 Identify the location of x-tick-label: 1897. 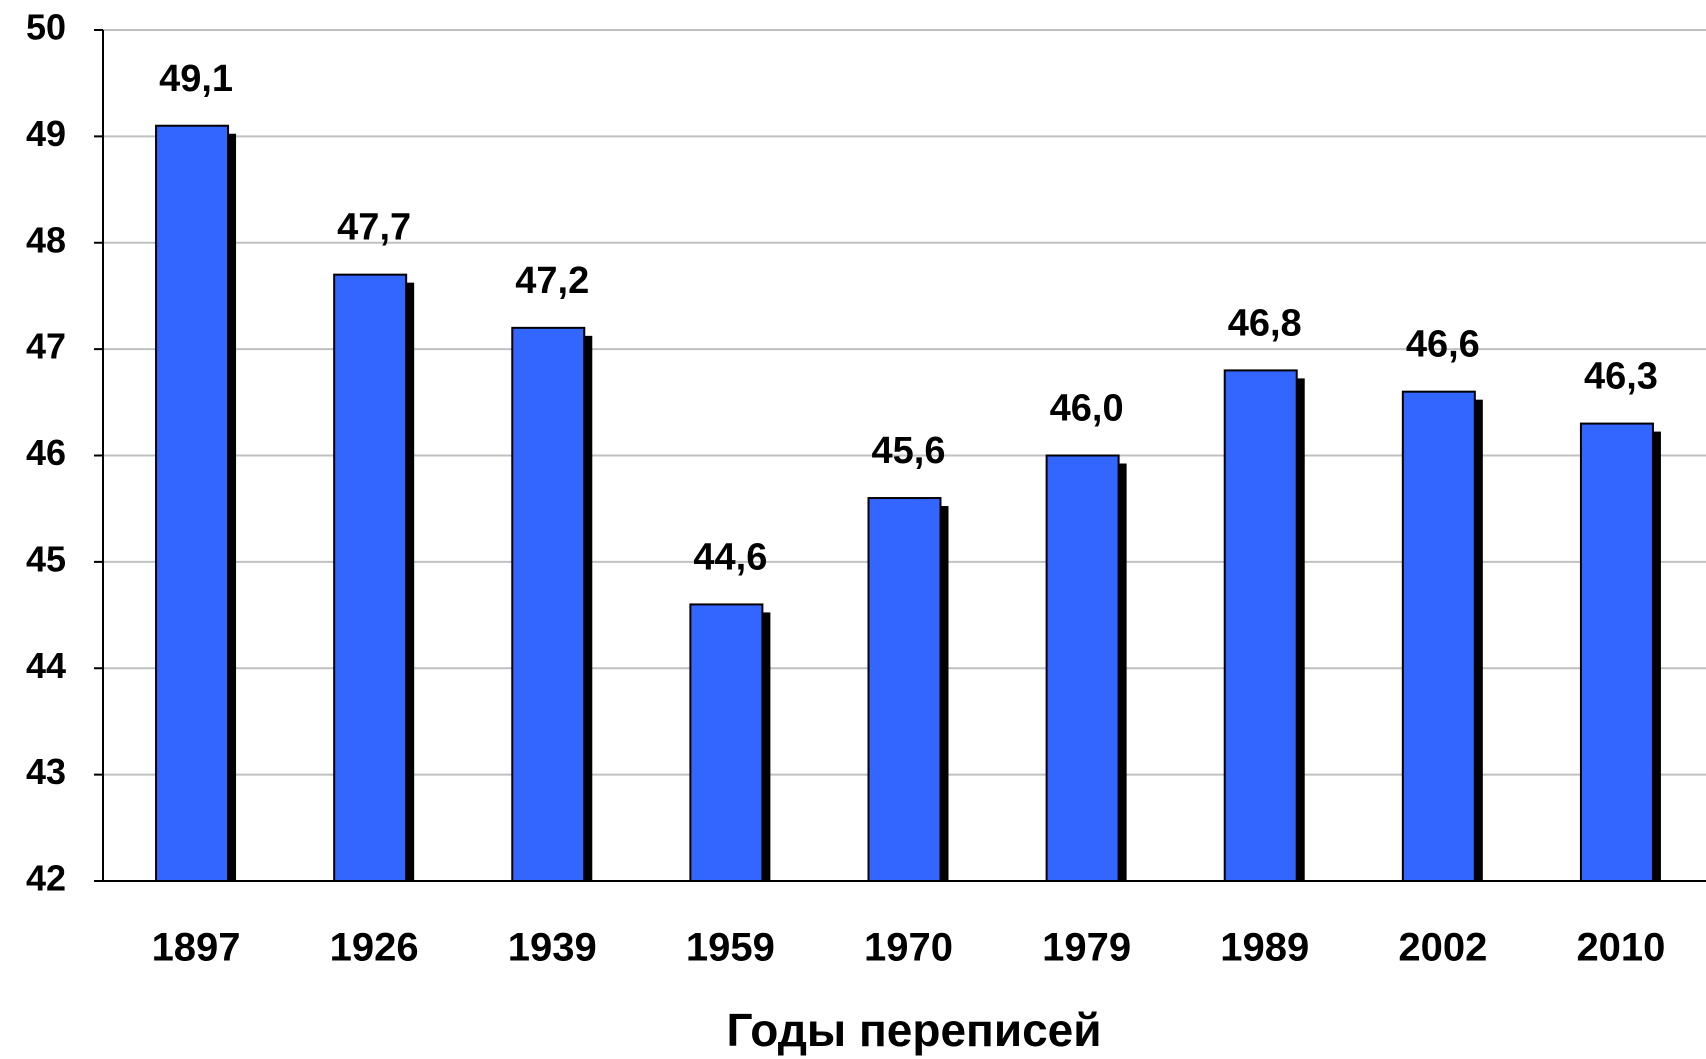
(196, 948).